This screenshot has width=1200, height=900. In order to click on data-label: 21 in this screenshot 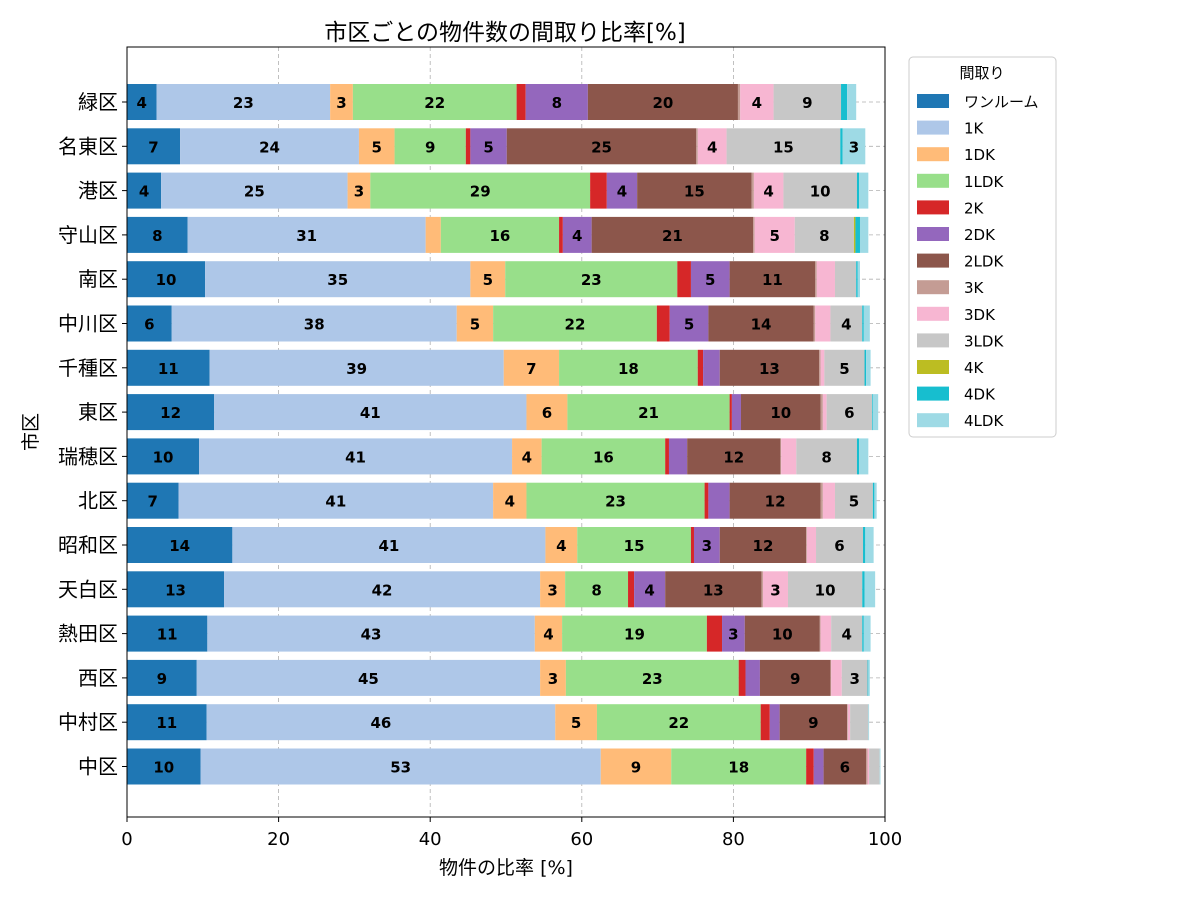, I will do `click(672, 236)`.